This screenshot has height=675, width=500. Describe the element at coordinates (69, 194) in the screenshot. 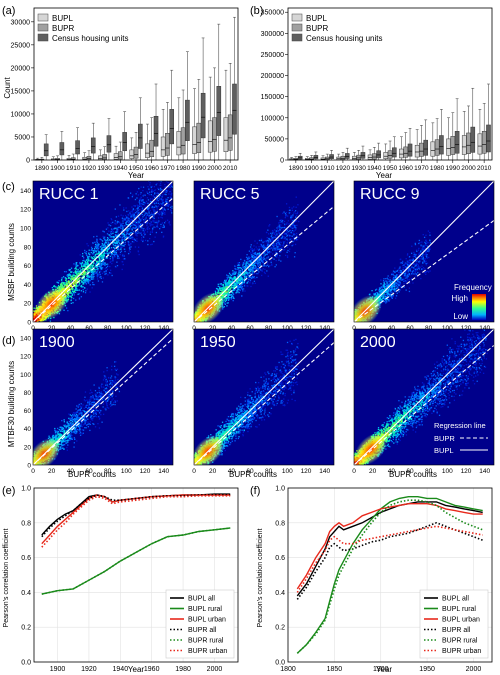

I see `heatmap-title: RUCC 1` at that location.